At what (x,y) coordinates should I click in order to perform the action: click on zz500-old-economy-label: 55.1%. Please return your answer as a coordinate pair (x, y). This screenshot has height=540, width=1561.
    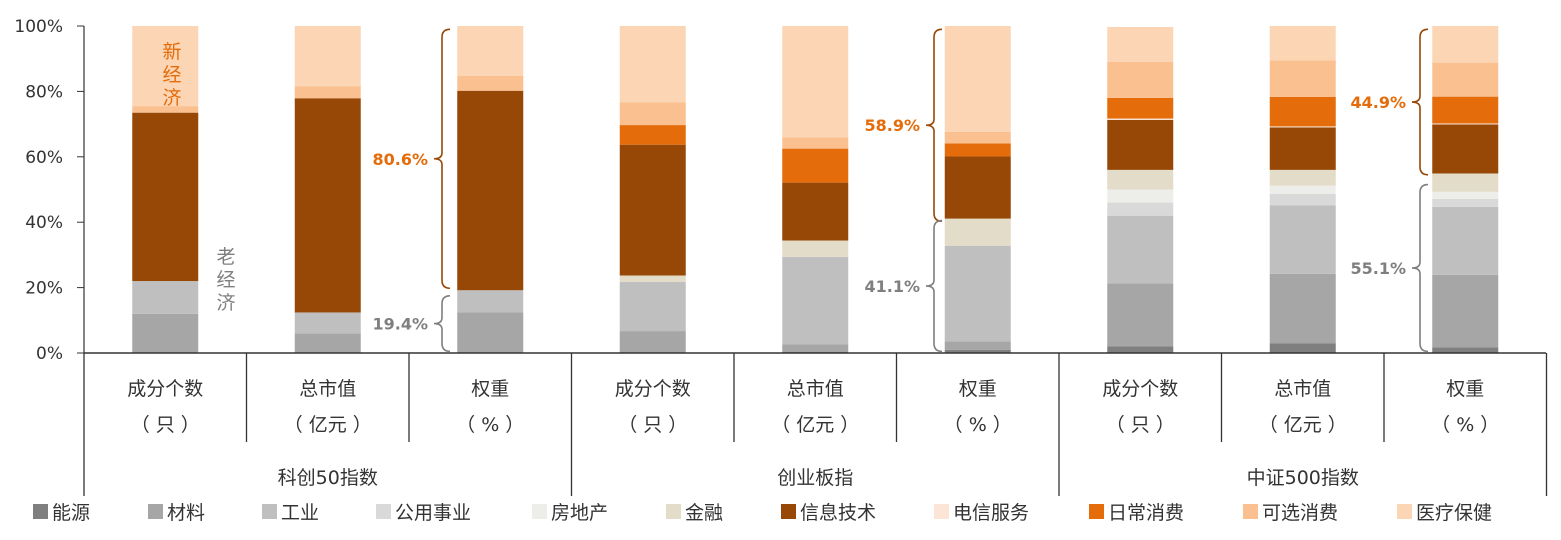
    Looking at the image, I should click on (1378, 268).